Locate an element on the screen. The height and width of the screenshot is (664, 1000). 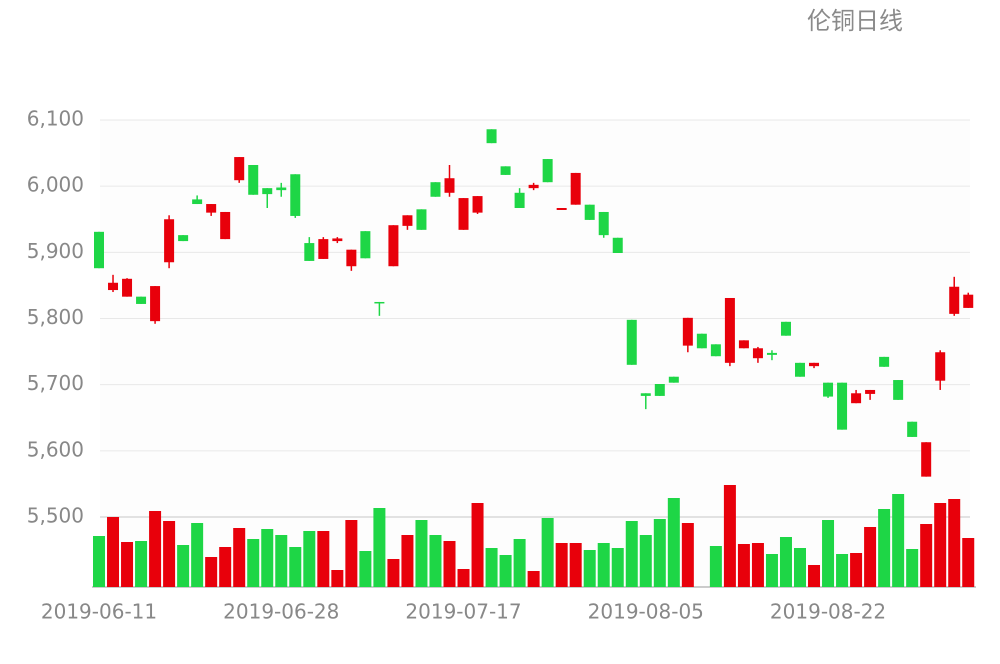
y-tick-label: 6,100 is located at coordinates (55, 119).